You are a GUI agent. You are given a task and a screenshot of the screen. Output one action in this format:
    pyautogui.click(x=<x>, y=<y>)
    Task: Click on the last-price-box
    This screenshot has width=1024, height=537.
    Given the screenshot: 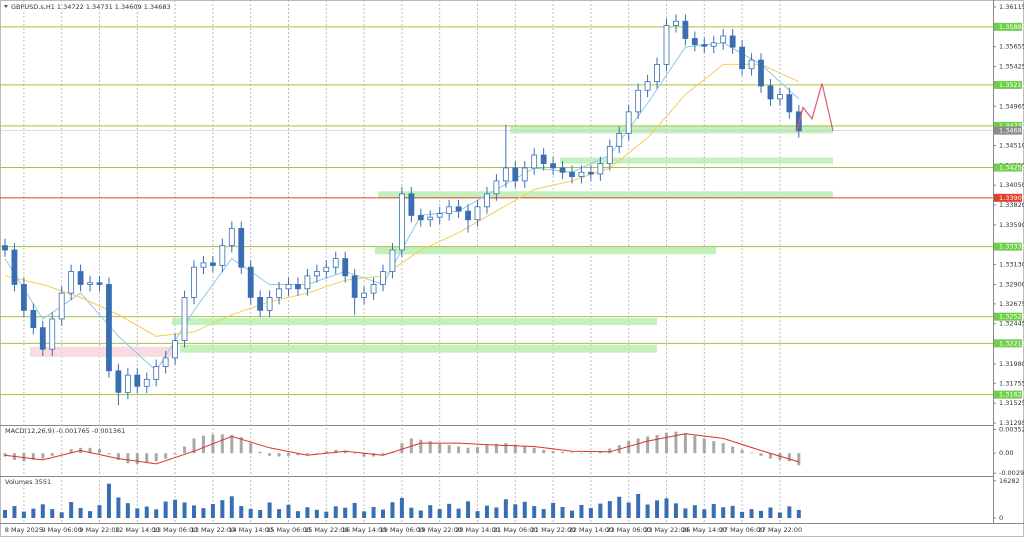 What is the action you would take?
    pyautogui.click(x=1008, y=130)
    